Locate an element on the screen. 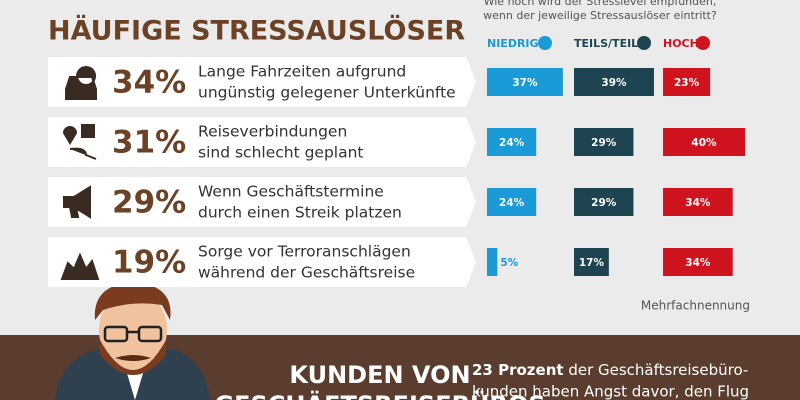 The width and height of the screenshot is (800, 400). row-label: Lange Fahrzeiten aufgrund is located at coordinates (302, 72).